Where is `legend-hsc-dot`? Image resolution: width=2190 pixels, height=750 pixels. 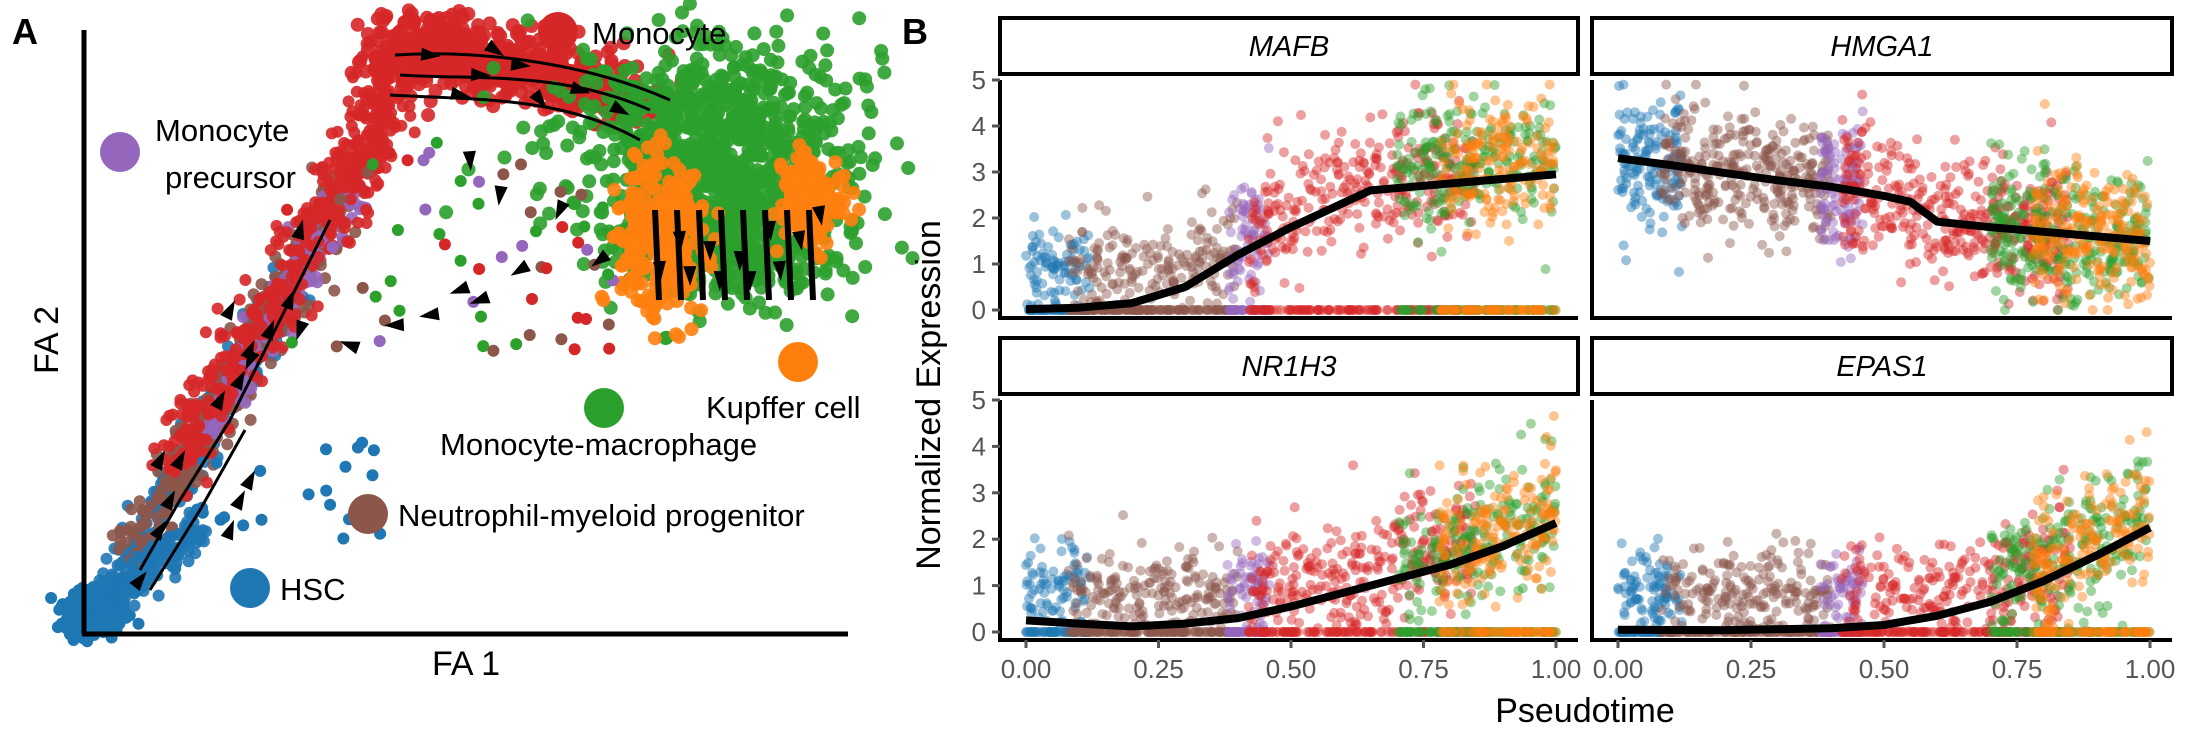
legend-hsc-dot is located at coordinates (250, 588).